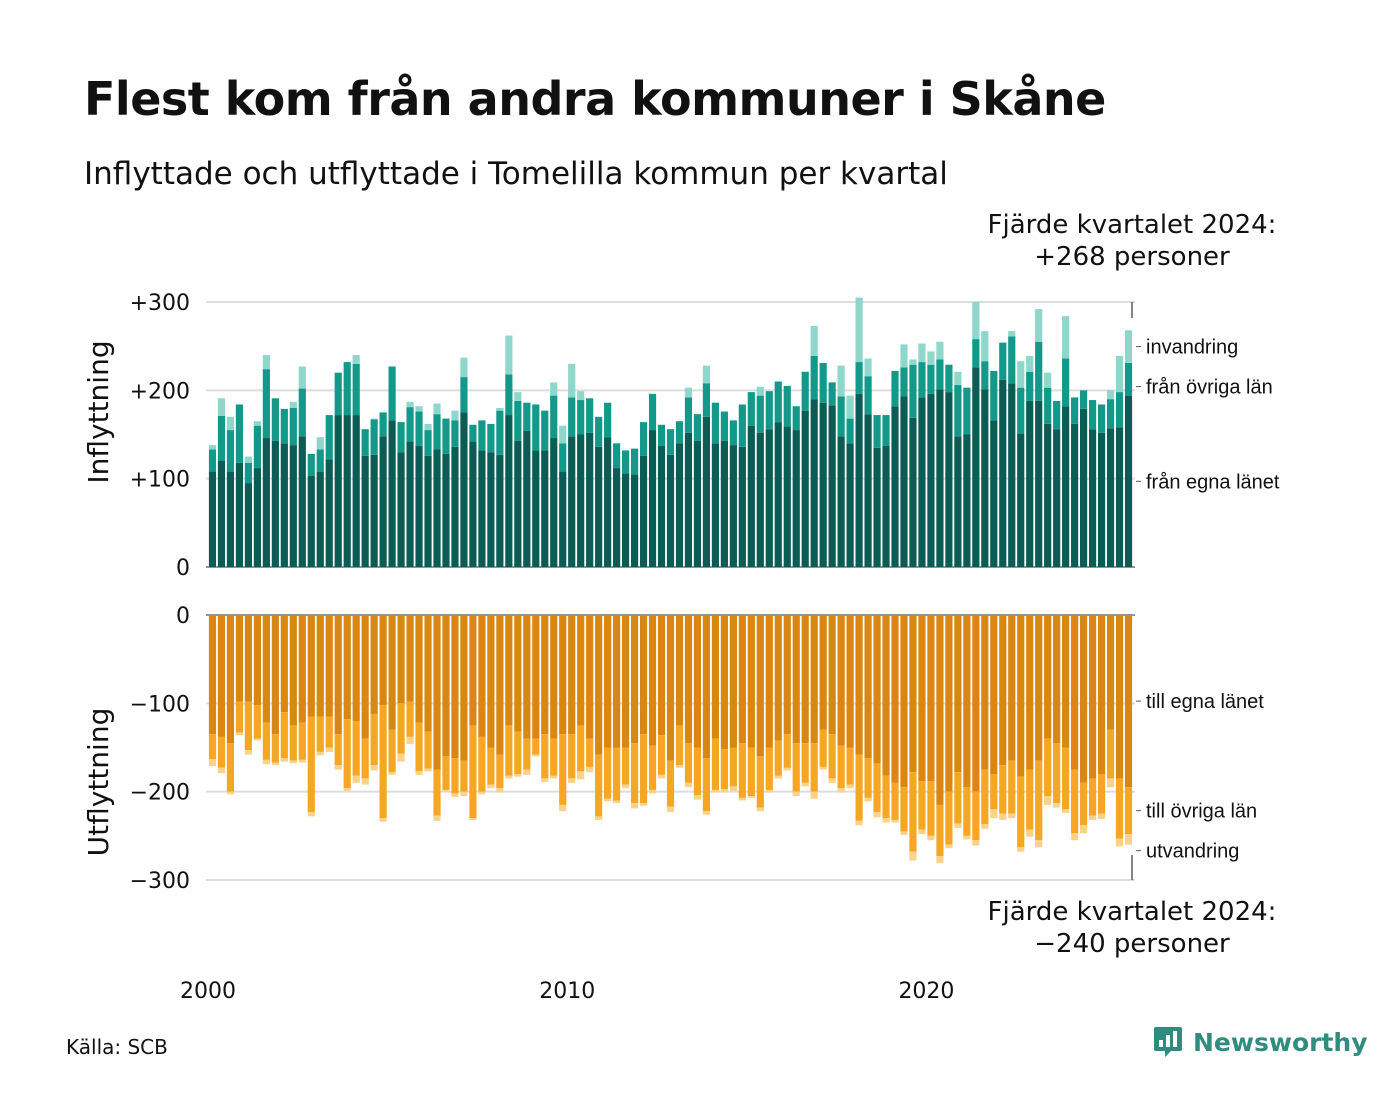 Image resolution: width=1400 pixels, height=1120 pixels. Describe the element at coordinates (1209, 388) in the screenshot. I see `legend-label: från övriga län` at that location.